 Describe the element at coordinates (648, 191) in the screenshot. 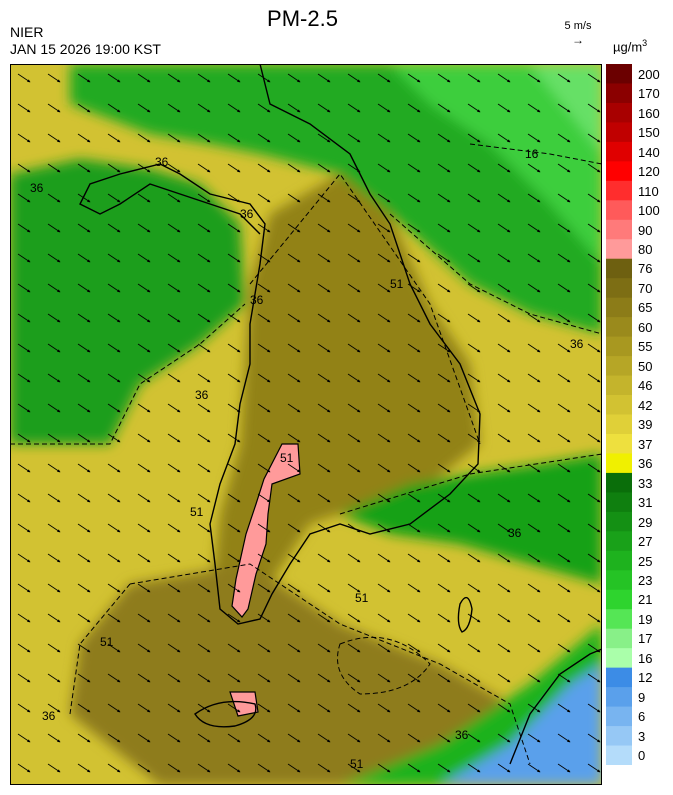

I see `legend-label: 110` at that location.